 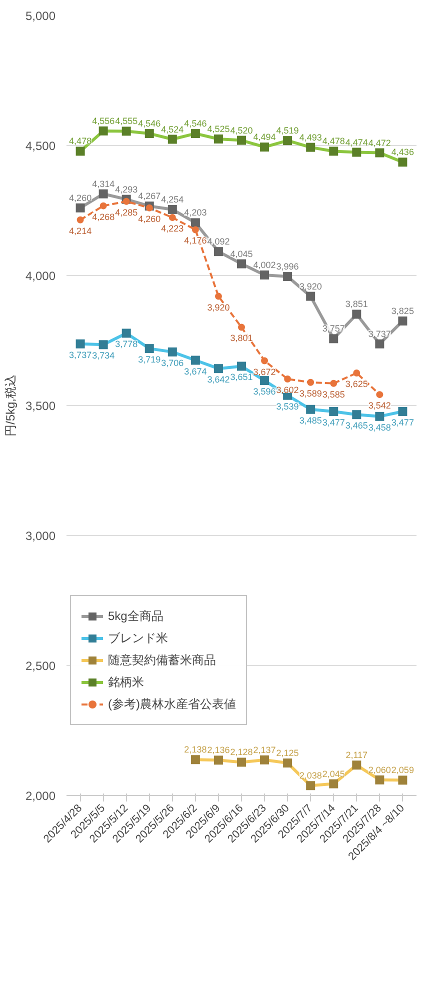 What do you see at coordinates (333, 773) in the screenshot?
I see `data-label: 2,045` at bounding box center [333, 773].